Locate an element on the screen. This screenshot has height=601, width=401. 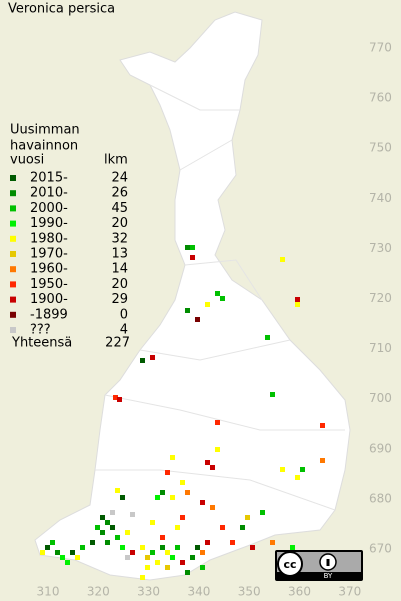
legend-label: 1970- is located at coordinates (49, 254).